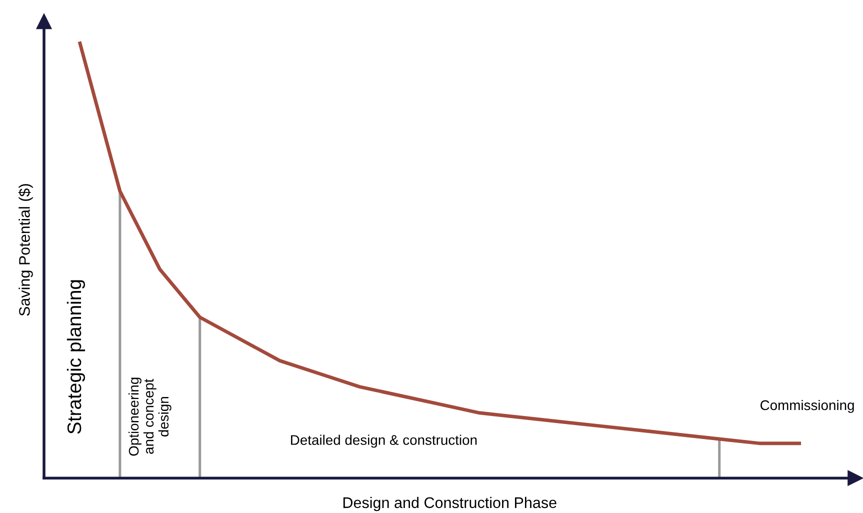 Image resolution: width=863 pixels, height=513 pixels. Describe the element at coordinates (25, 250) in the screenshot. I see `y-axis-title: Saving Potential ($)` at that location.